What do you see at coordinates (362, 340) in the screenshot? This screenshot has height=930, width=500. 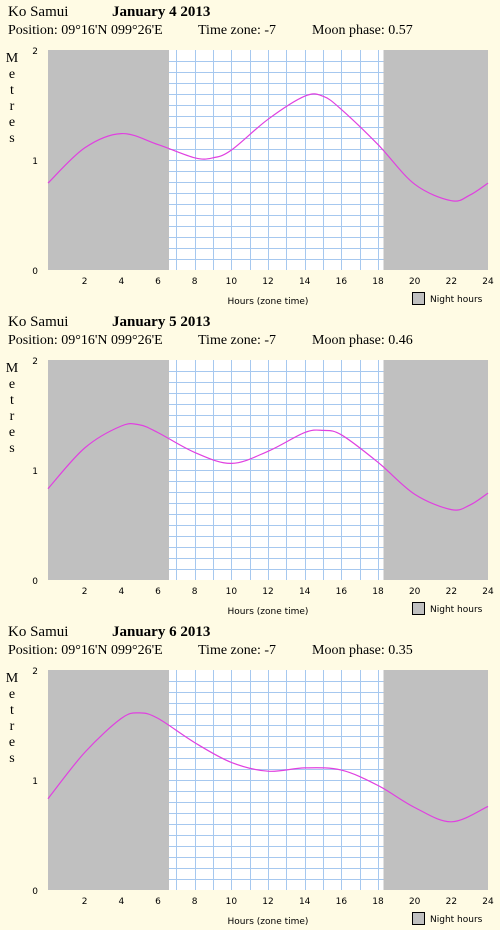 I see `moon-phase-text: Moon phase: 0.46` at bounding box center [362, 340].